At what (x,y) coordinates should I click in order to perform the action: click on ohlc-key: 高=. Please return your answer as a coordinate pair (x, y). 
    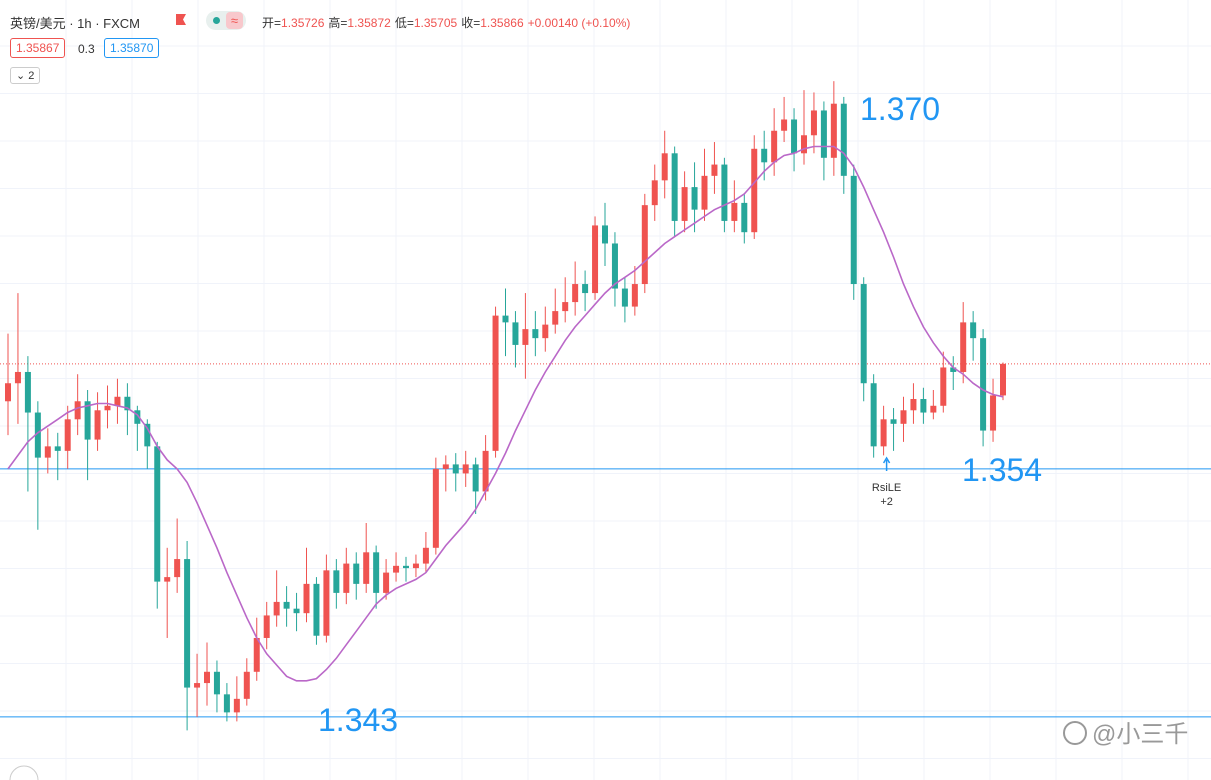
    Looking at the image, I should click on (338, 23).